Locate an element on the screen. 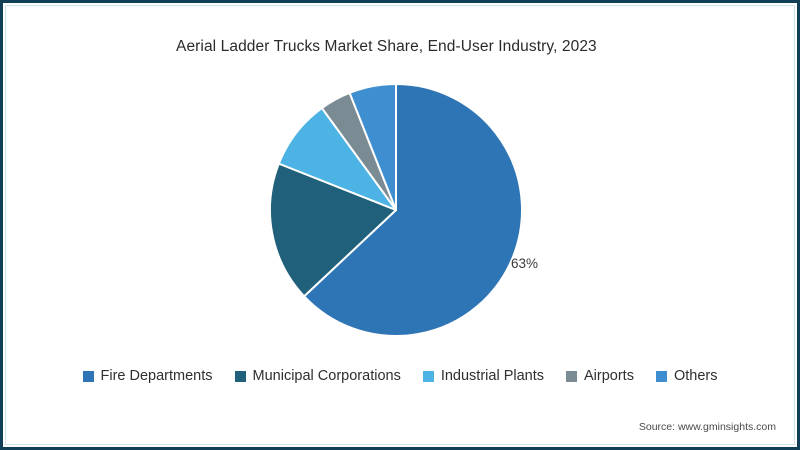  legend-swatch-fire-departments is located at coordinates (88, 376).